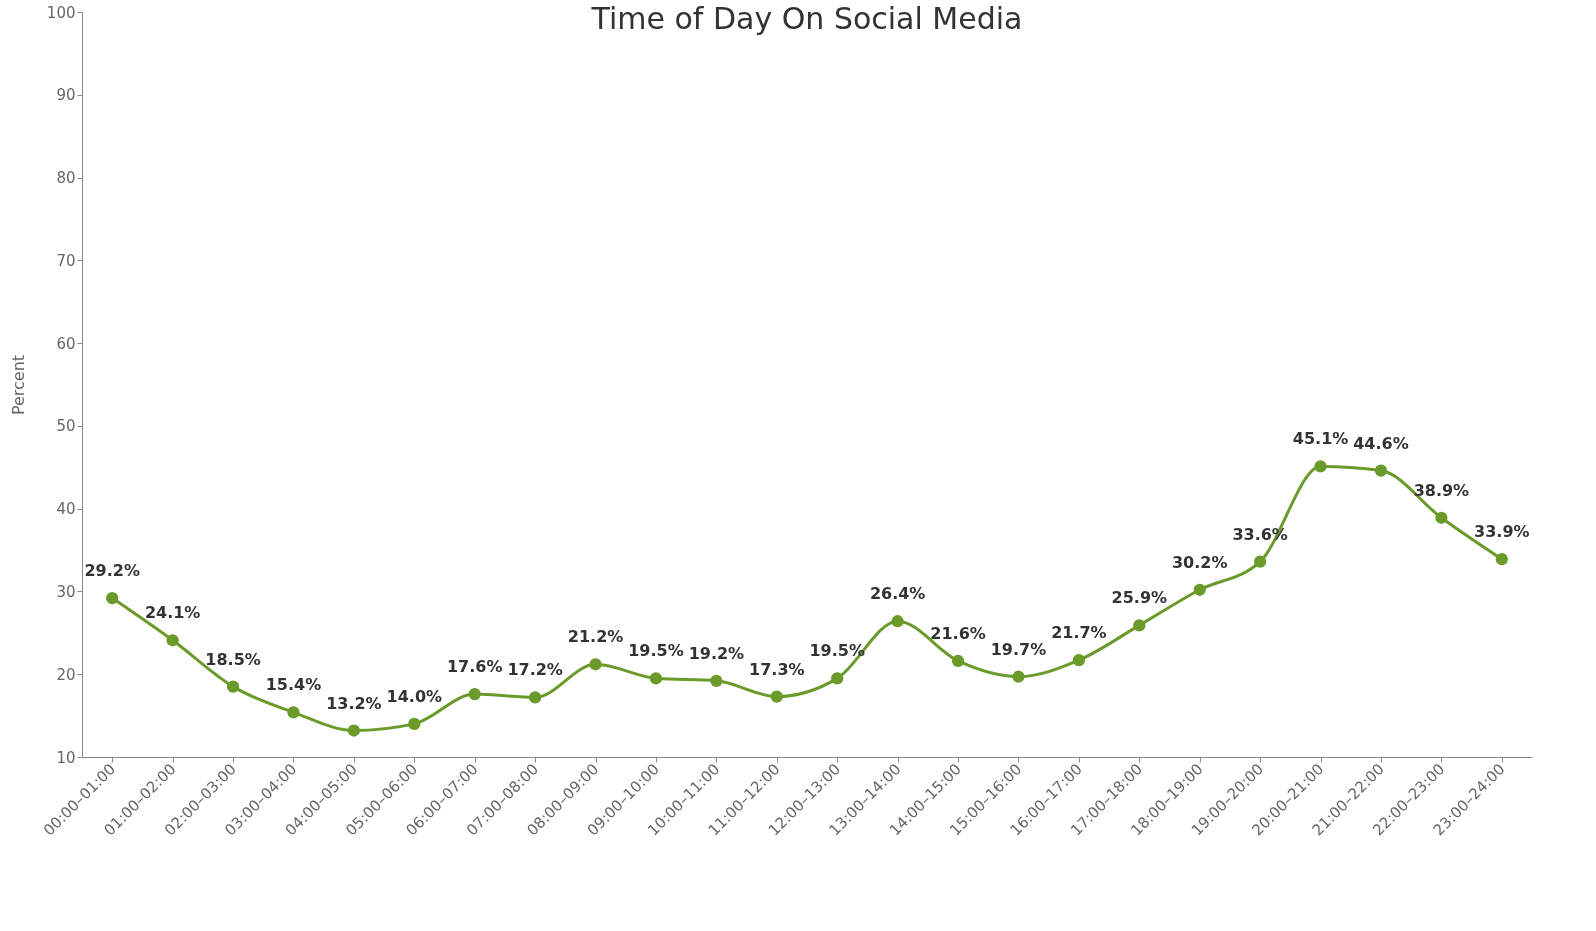 Image resolution: width=1596 pixels, height=931 pixels. Describe the element at coordinates (806, 18) in the screenshot. I see `chart-title: Time of Day On Social Media` at that location.